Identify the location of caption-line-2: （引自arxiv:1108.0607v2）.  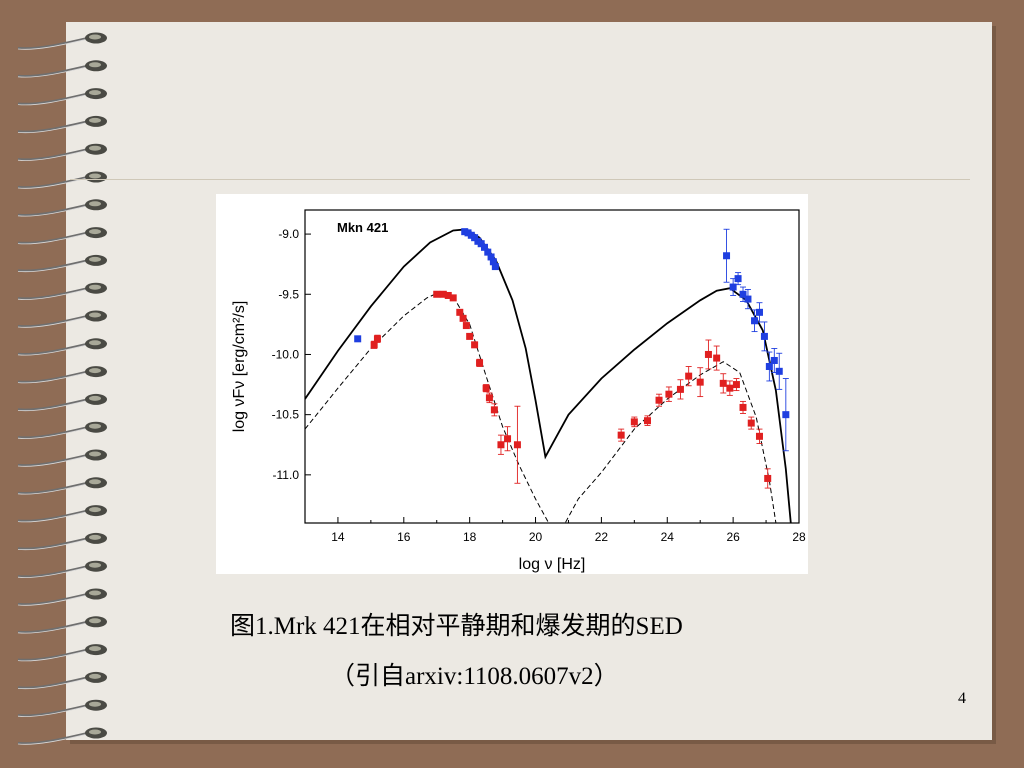
(474, 676).